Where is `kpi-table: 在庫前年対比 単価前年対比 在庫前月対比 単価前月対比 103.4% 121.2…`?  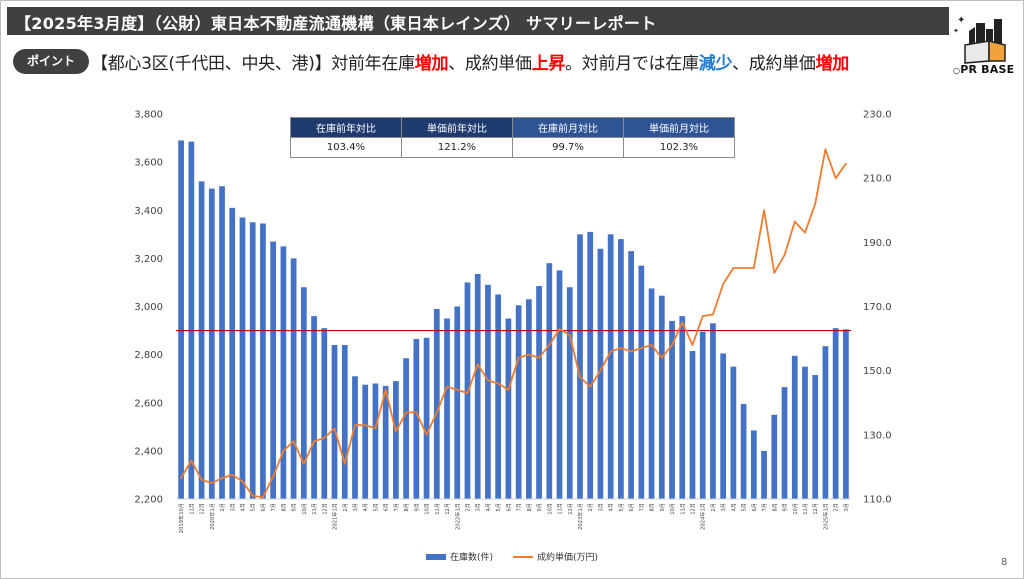
kpi-table: 在庫前年対比 単価前年対比 在庫前月対比 単価前月対比 103.4% 121.2… is located at coordinates (512, 137).